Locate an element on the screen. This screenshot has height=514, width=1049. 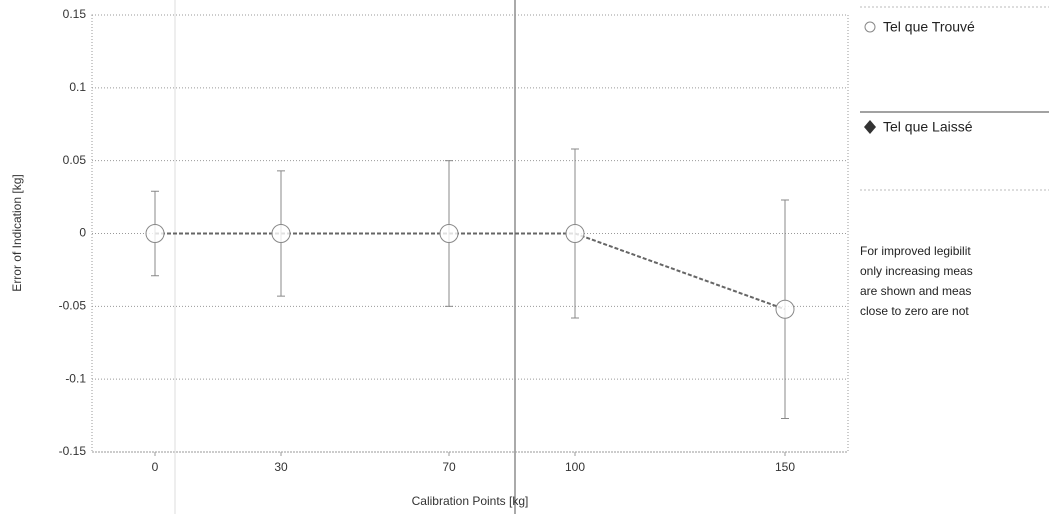
y-tick-label: 0 is located at coordinates (82, 233).